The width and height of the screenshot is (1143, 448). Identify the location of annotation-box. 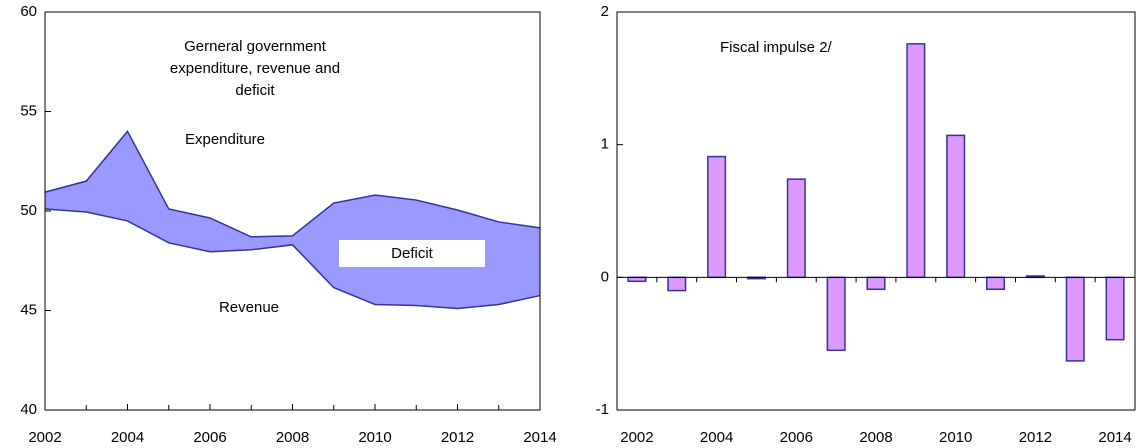
(412, 253).